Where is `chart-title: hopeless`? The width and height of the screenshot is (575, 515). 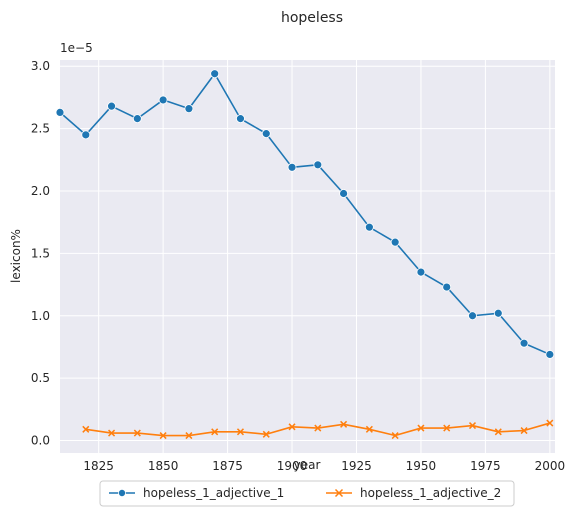
chart-title: hopeless is located at coordinates (312, 18).